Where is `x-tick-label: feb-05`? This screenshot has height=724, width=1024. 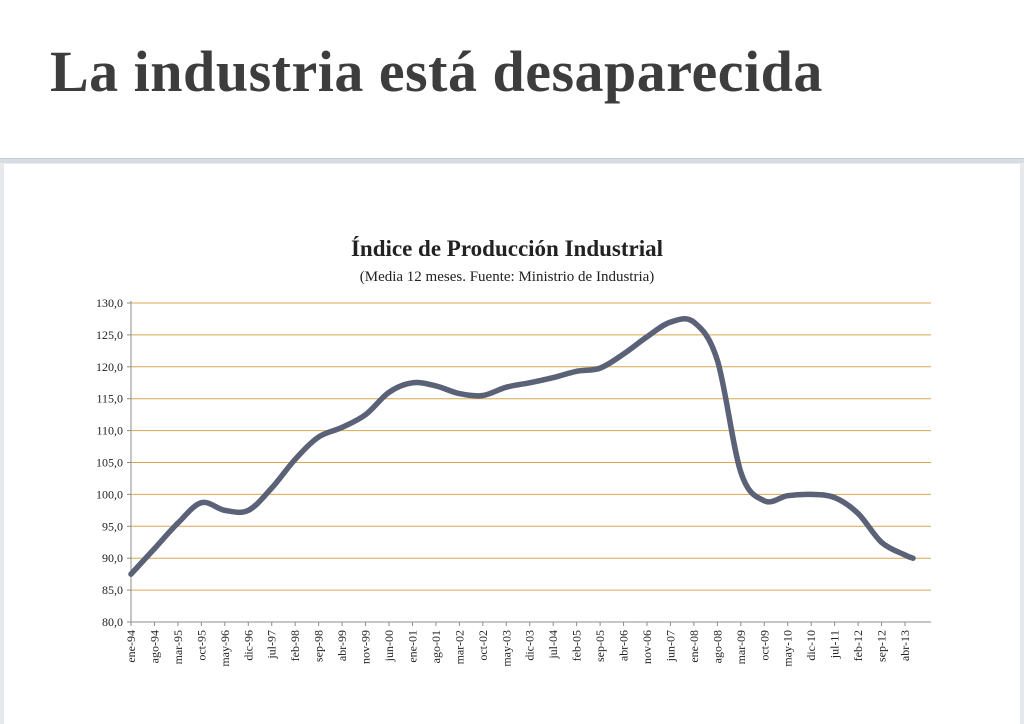
x-tick-label: feb-05 is located at coordinates (577, 645).